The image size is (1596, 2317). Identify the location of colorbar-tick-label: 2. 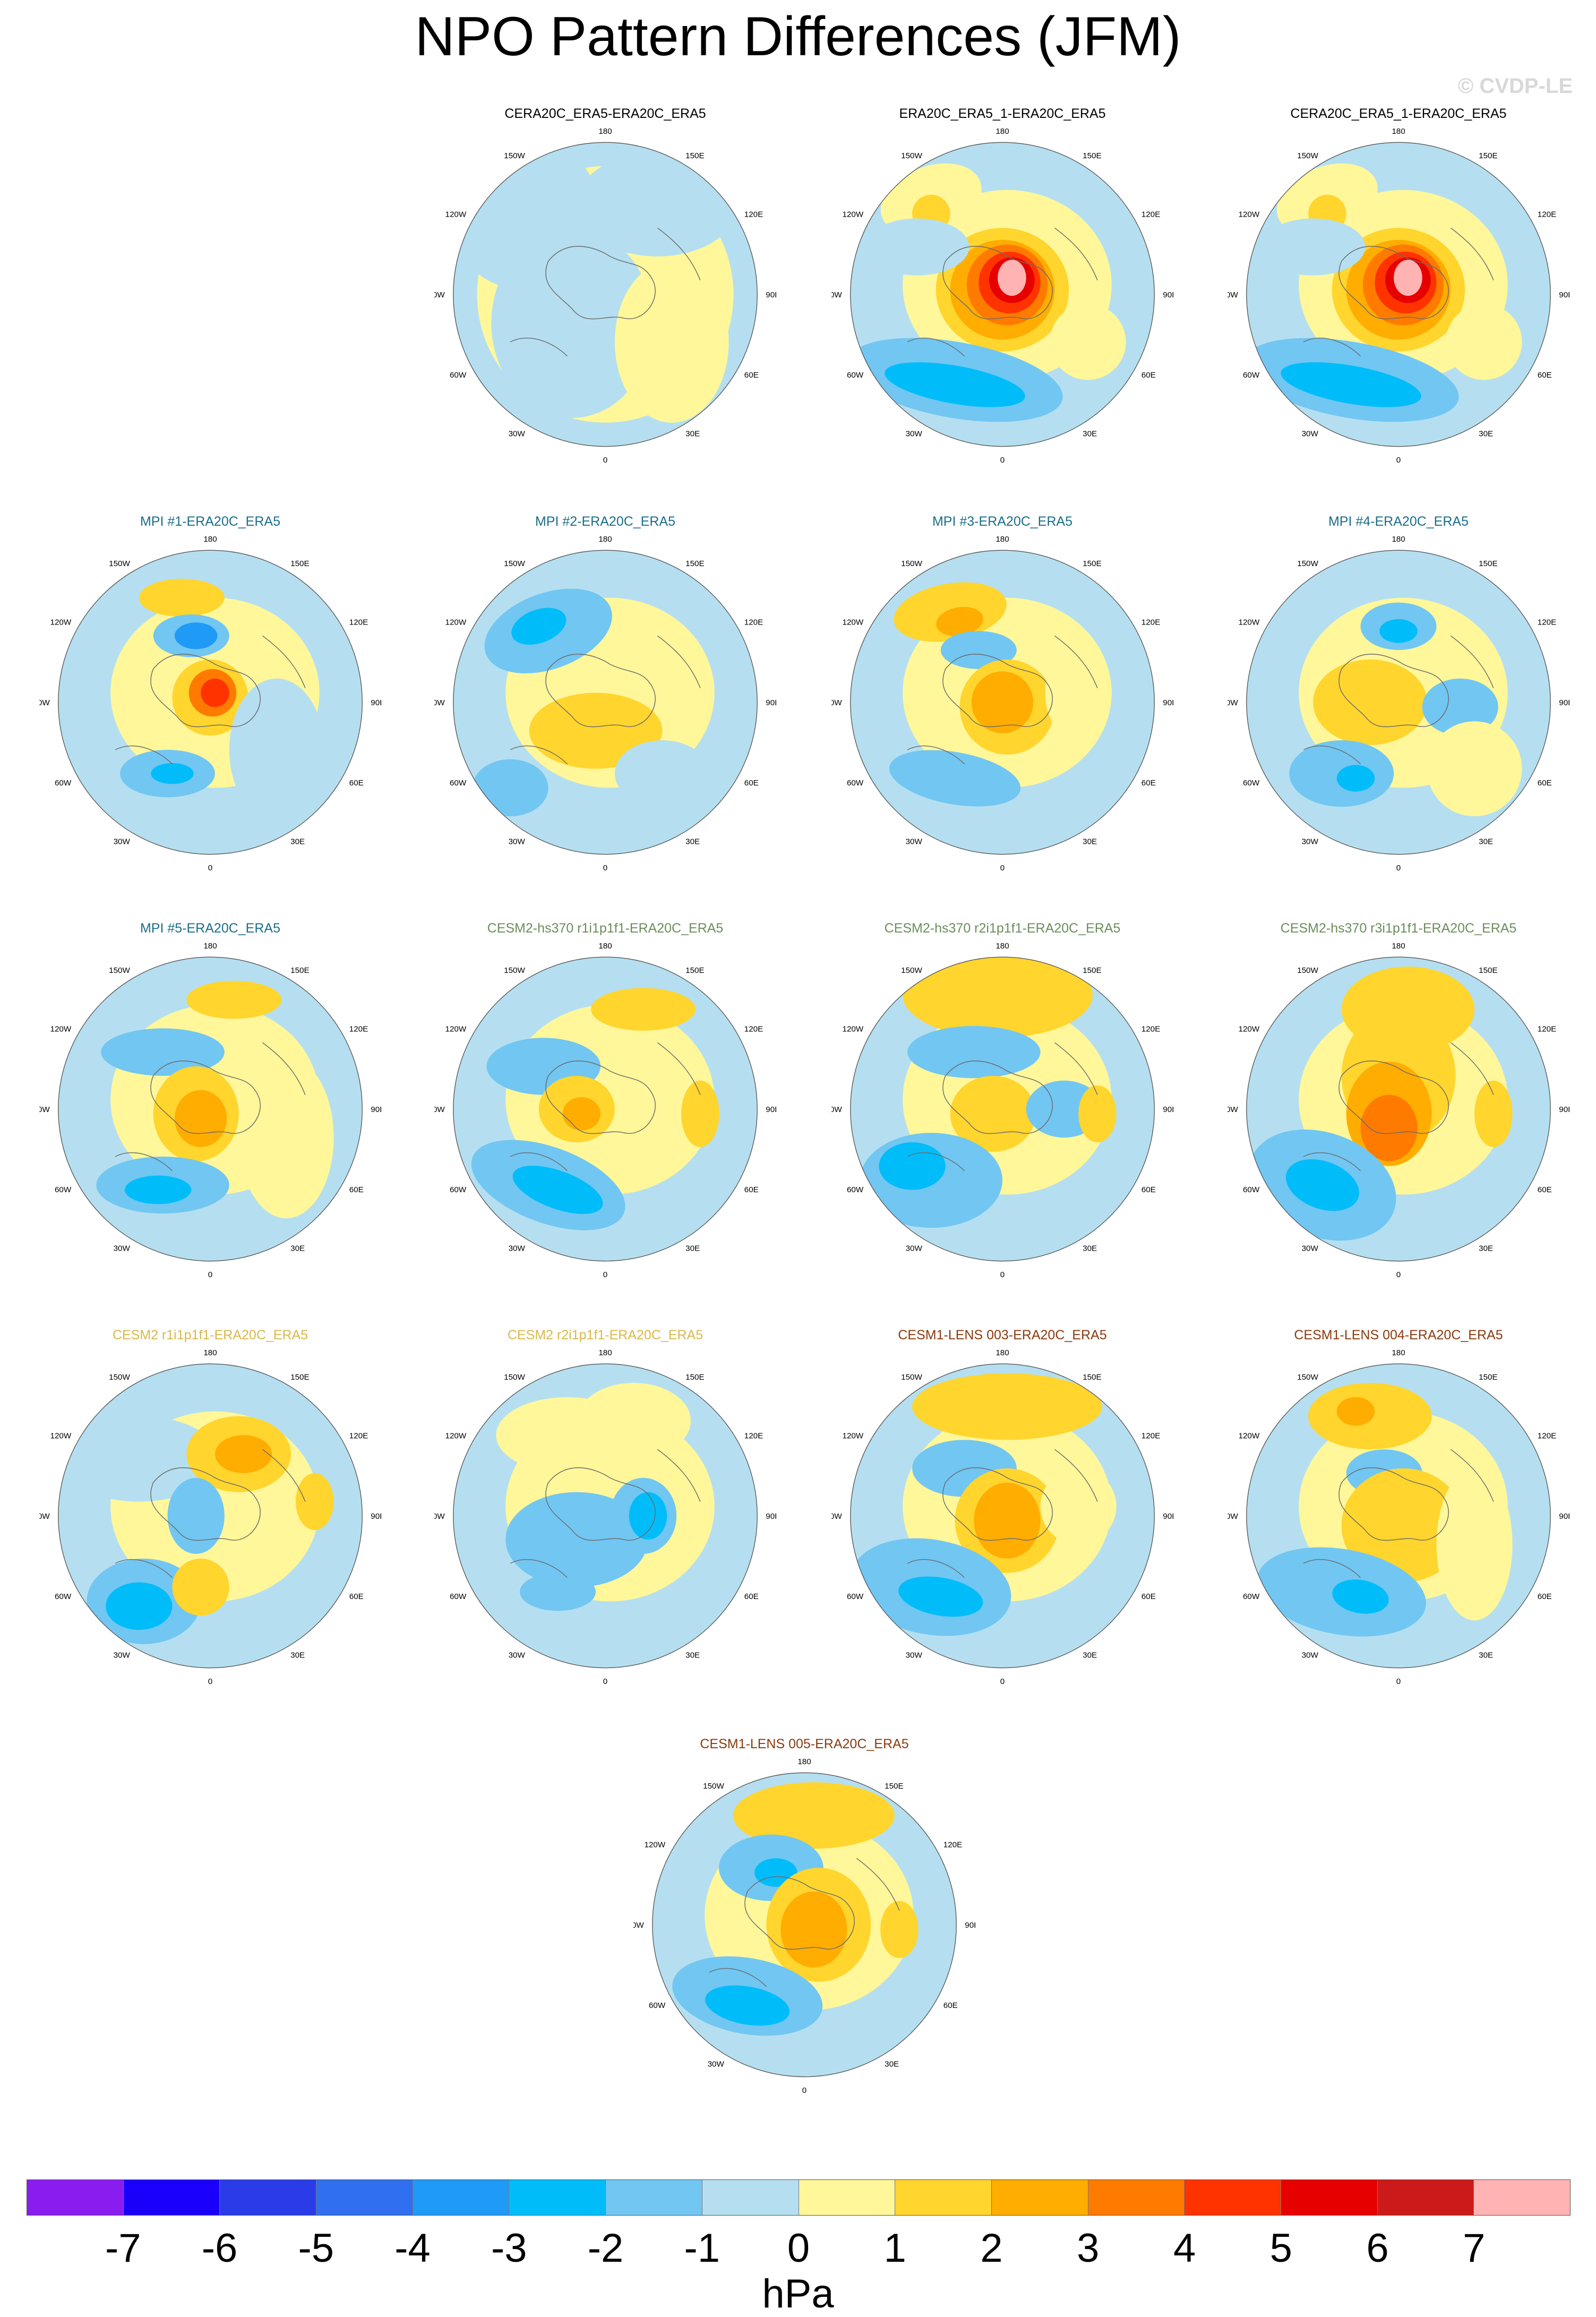
(991, 2248).